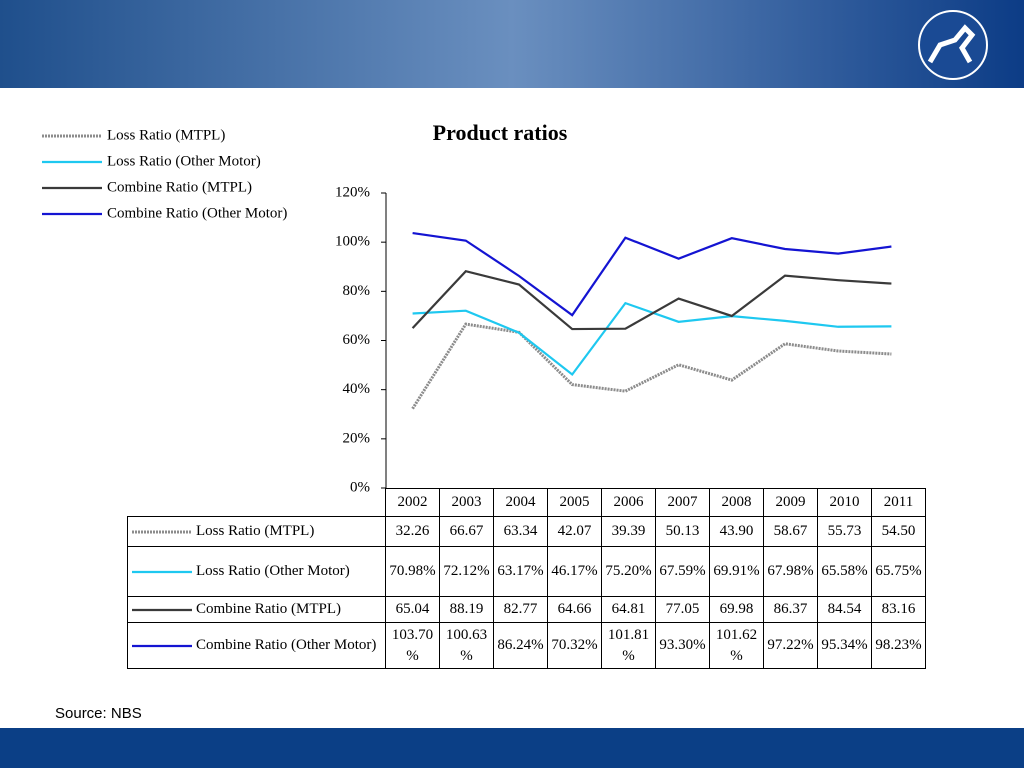  Describe the element at coordinates (357, 291) in the screenshot. I see `y-tick-label: 80%` at that location.